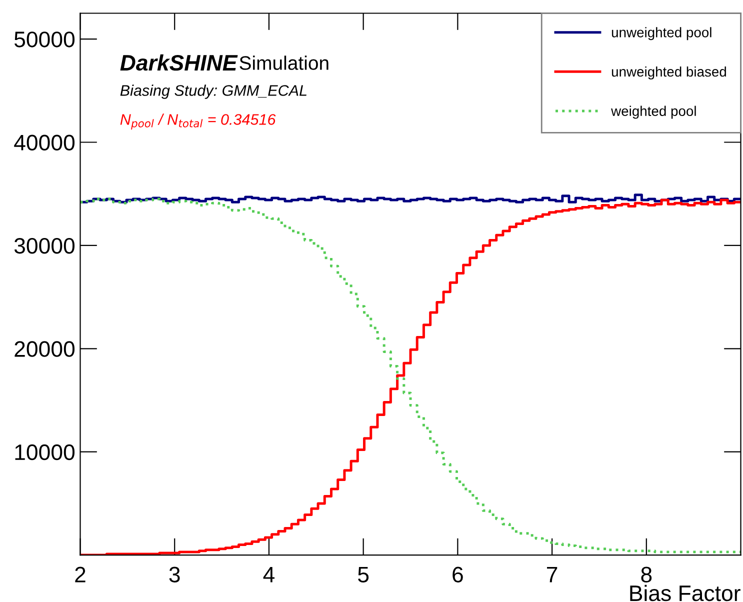 This screenshot has height=602, width=743. I want to click on y-tick-label: 40000, so click(44, 142).